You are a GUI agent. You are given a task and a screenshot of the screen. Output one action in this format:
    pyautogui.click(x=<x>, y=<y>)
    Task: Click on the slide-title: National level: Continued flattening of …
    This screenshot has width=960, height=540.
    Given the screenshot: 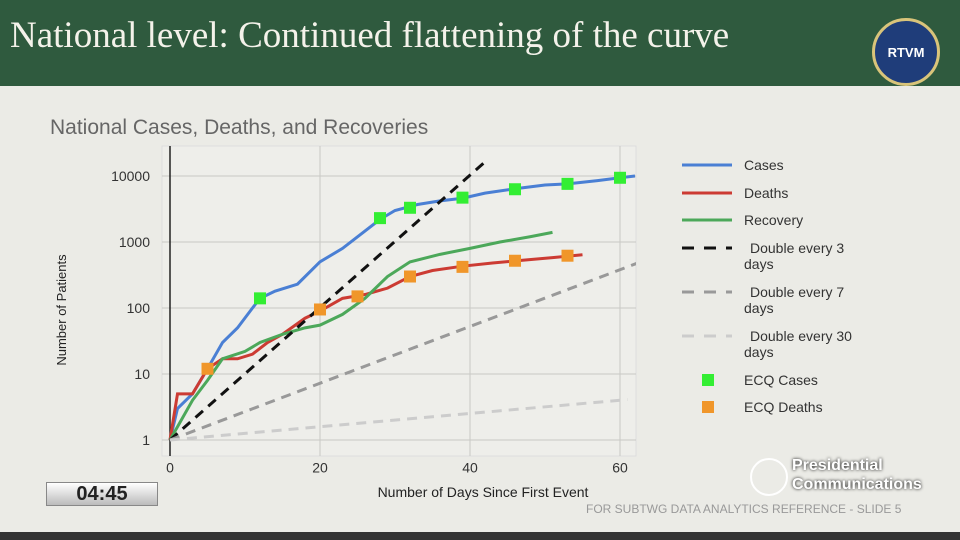 What is the action you would take?
    pyautogui.click(x=370, y=35)
    